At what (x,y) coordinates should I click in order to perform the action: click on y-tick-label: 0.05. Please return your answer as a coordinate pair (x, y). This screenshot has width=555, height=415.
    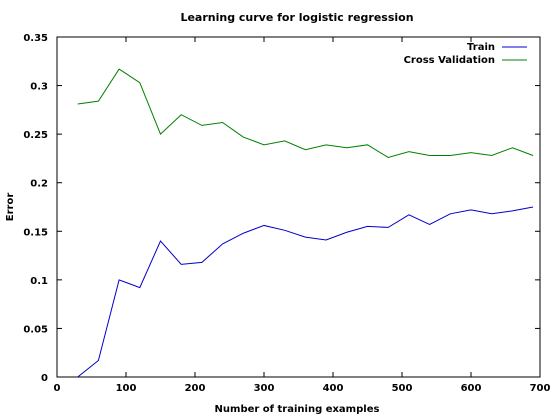
    Looking at the image, I should click on (35, 329).